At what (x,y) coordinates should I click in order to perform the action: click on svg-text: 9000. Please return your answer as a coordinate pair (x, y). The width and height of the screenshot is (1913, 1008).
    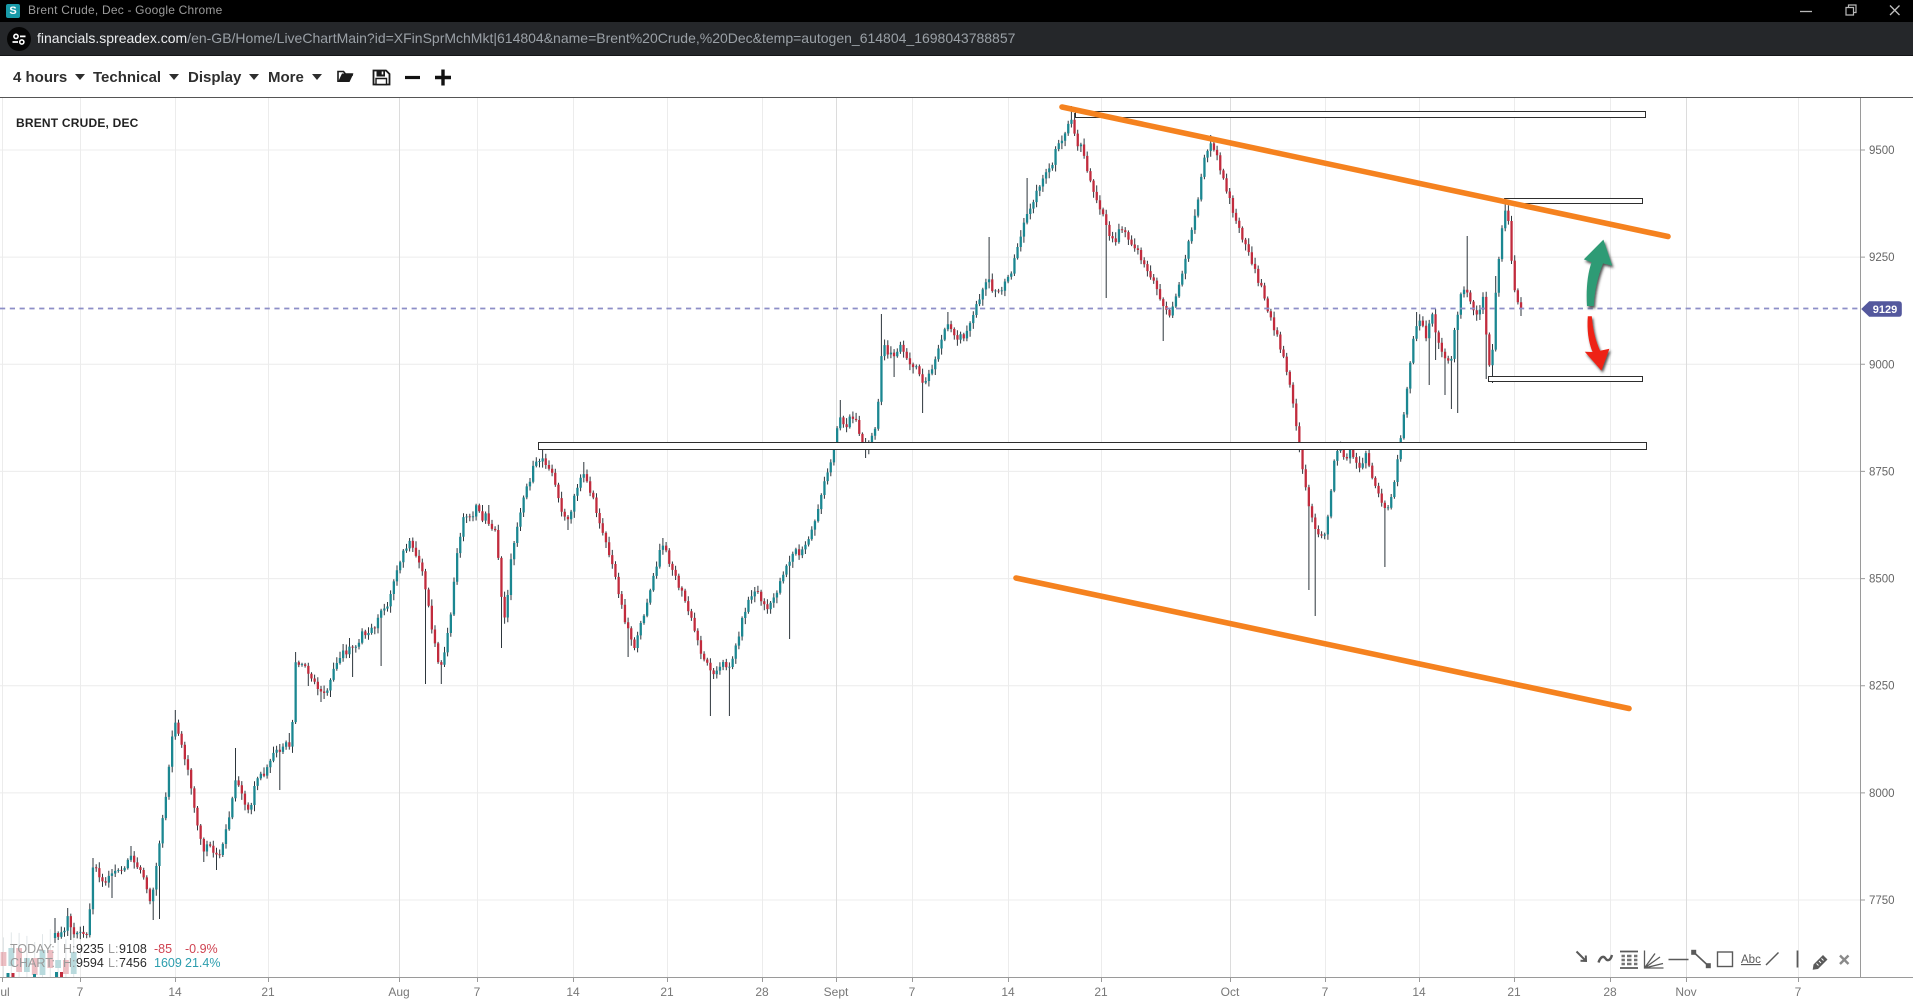
    Looking at the image, I should click on (1882, 365).